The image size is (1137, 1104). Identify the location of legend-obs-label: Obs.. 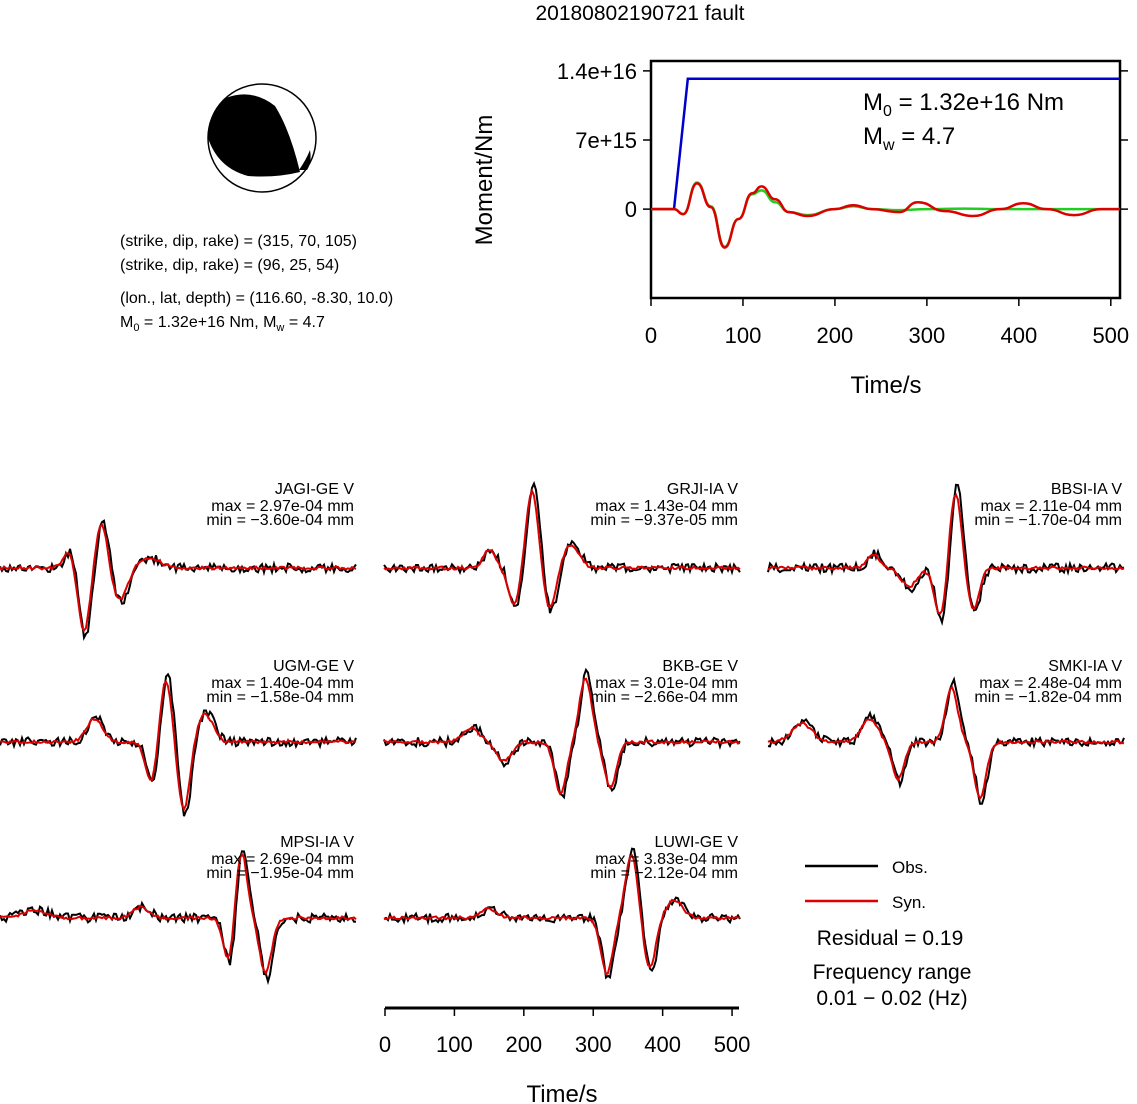
(910, 867).